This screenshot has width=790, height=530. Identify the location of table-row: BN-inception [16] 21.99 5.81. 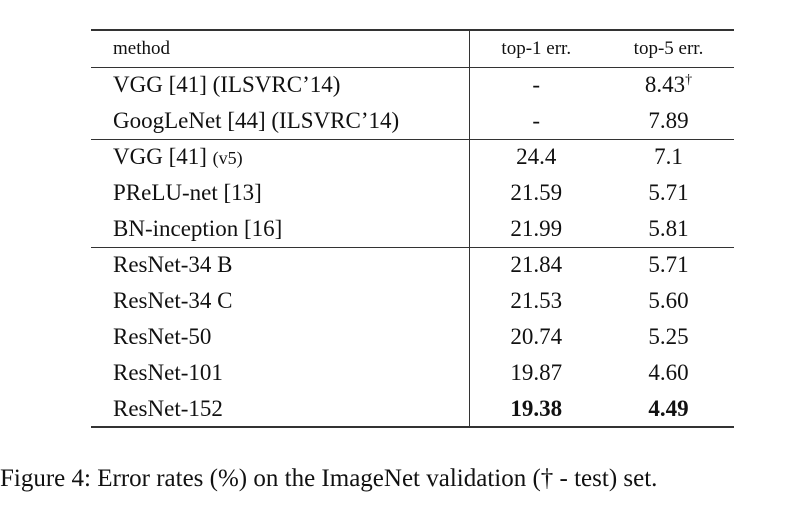
(412, 229).